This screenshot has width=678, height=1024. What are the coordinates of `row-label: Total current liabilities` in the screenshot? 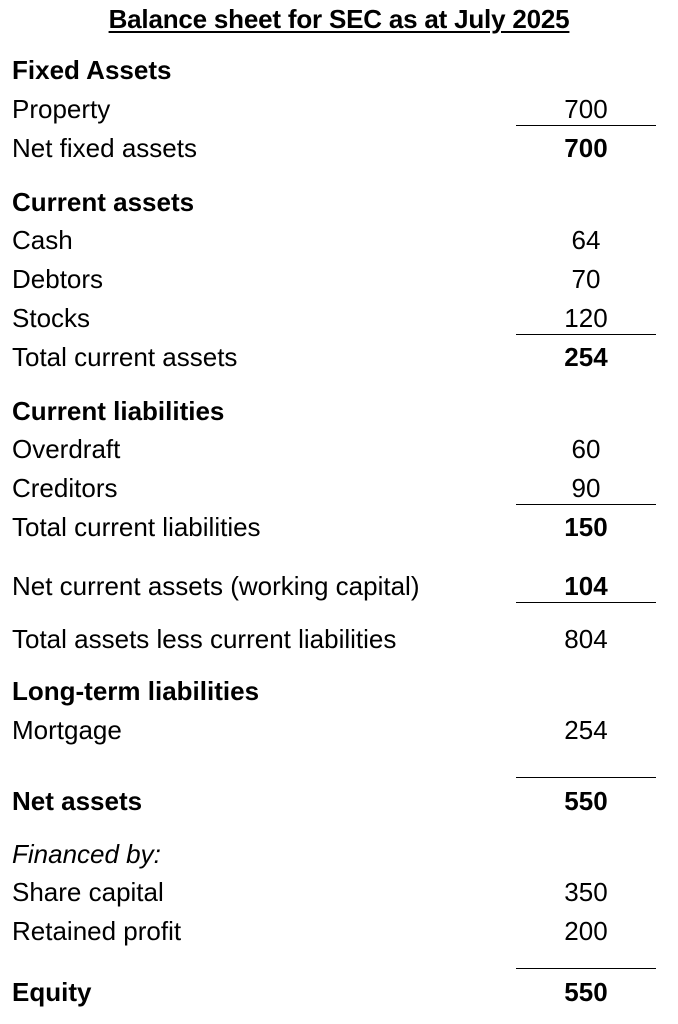 It's located at (136, 527).